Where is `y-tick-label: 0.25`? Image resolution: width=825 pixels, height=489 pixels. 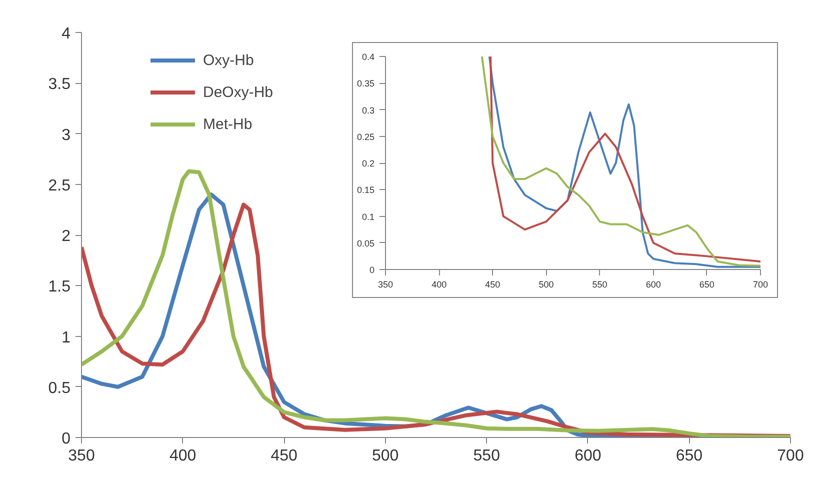
y-tick-label: 0.25 is located at coordinates (365, 137).